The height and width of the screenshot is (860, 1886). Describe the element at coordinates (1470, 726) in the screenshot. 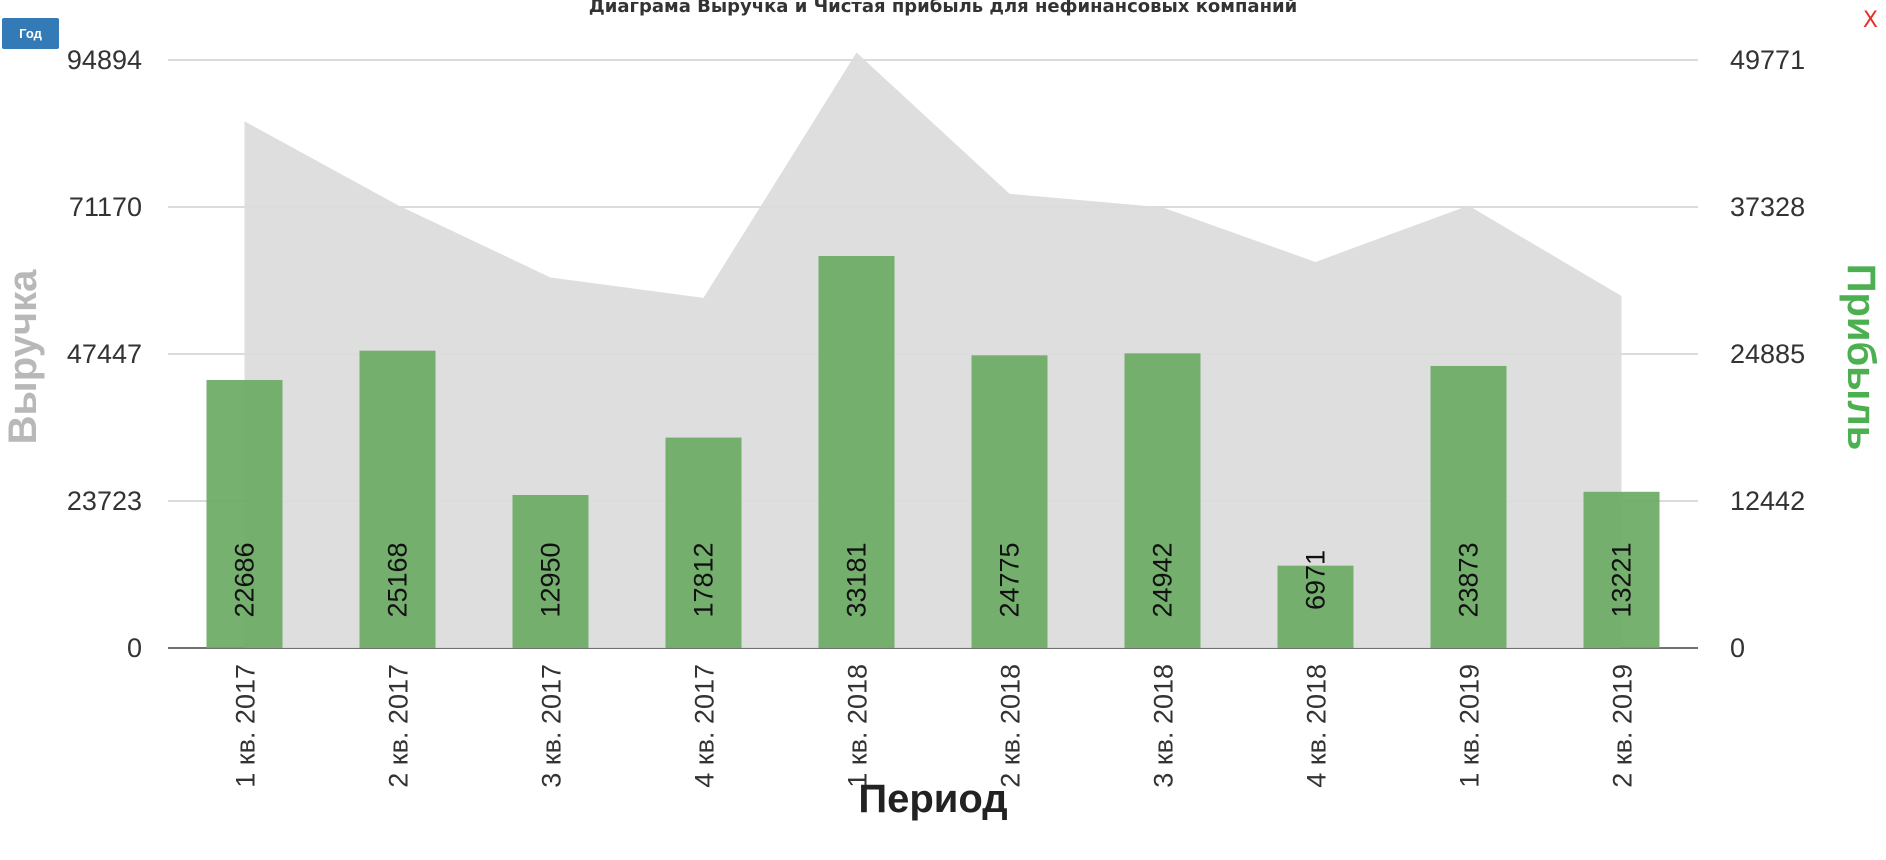

I see `x-tick-label: 1 кв. 2019` at that location.